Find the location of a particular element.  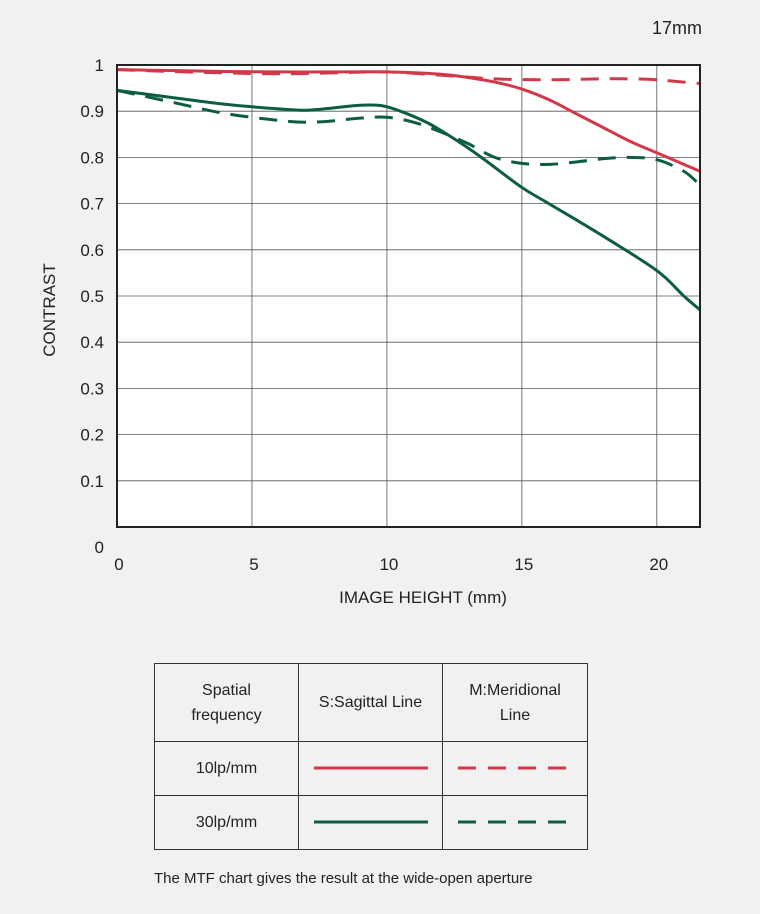

y-tick-labels: 0 0.1 0.2 0.3 0.4 0.5 0.6 0.7 0.8 0.9 1 is located at coordinates (92, 306).